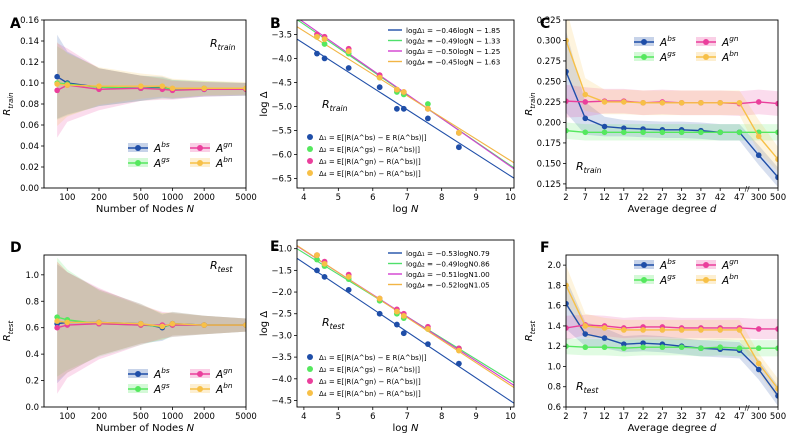  What do you see at coordinates (373, 358) in the screenshot?
I see `point-legend-label: Δ₁ = E[|R(A^bs) − E R(A^bs)|]` at bounding box center [373, 358].